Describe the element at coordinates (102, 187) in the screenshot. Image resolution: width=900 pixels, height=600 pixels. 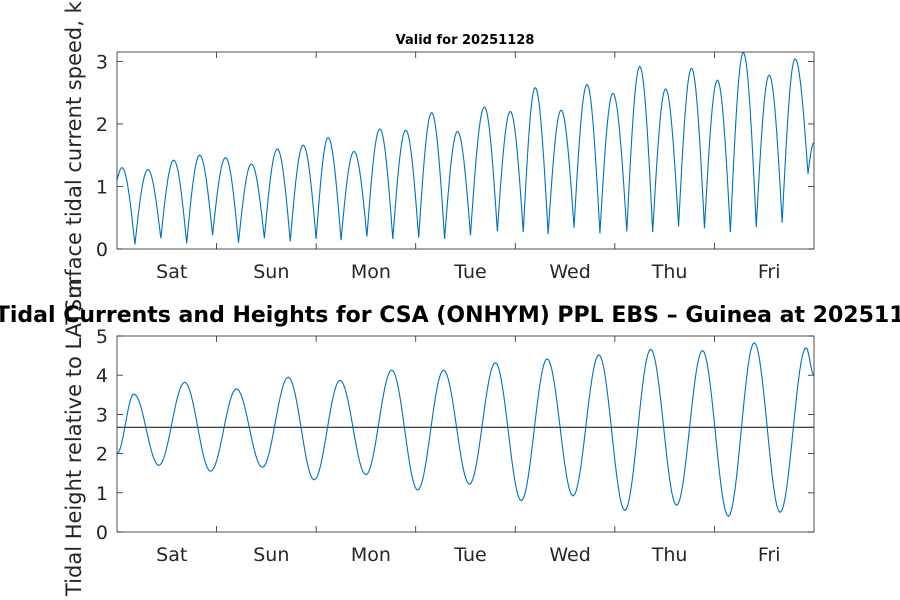
I see `current-y-tick-label: 1` at that location.